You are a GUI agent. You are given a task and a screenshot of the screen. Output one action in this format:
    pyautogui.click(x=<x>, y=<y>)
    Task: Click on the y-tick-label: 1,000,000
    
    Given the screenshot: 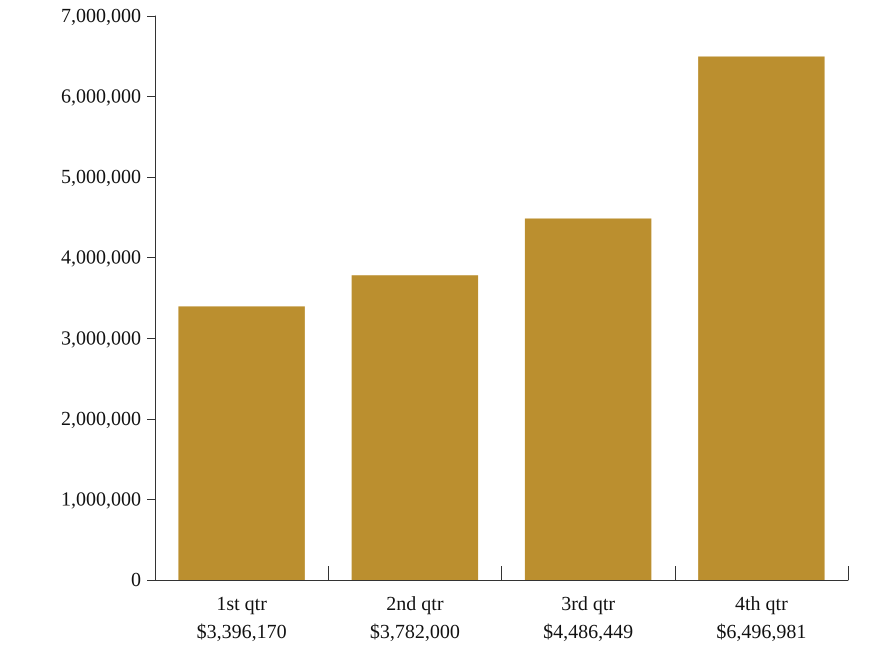 What is the action you would take?
    pyautogui.click(x=101, y=499)
    